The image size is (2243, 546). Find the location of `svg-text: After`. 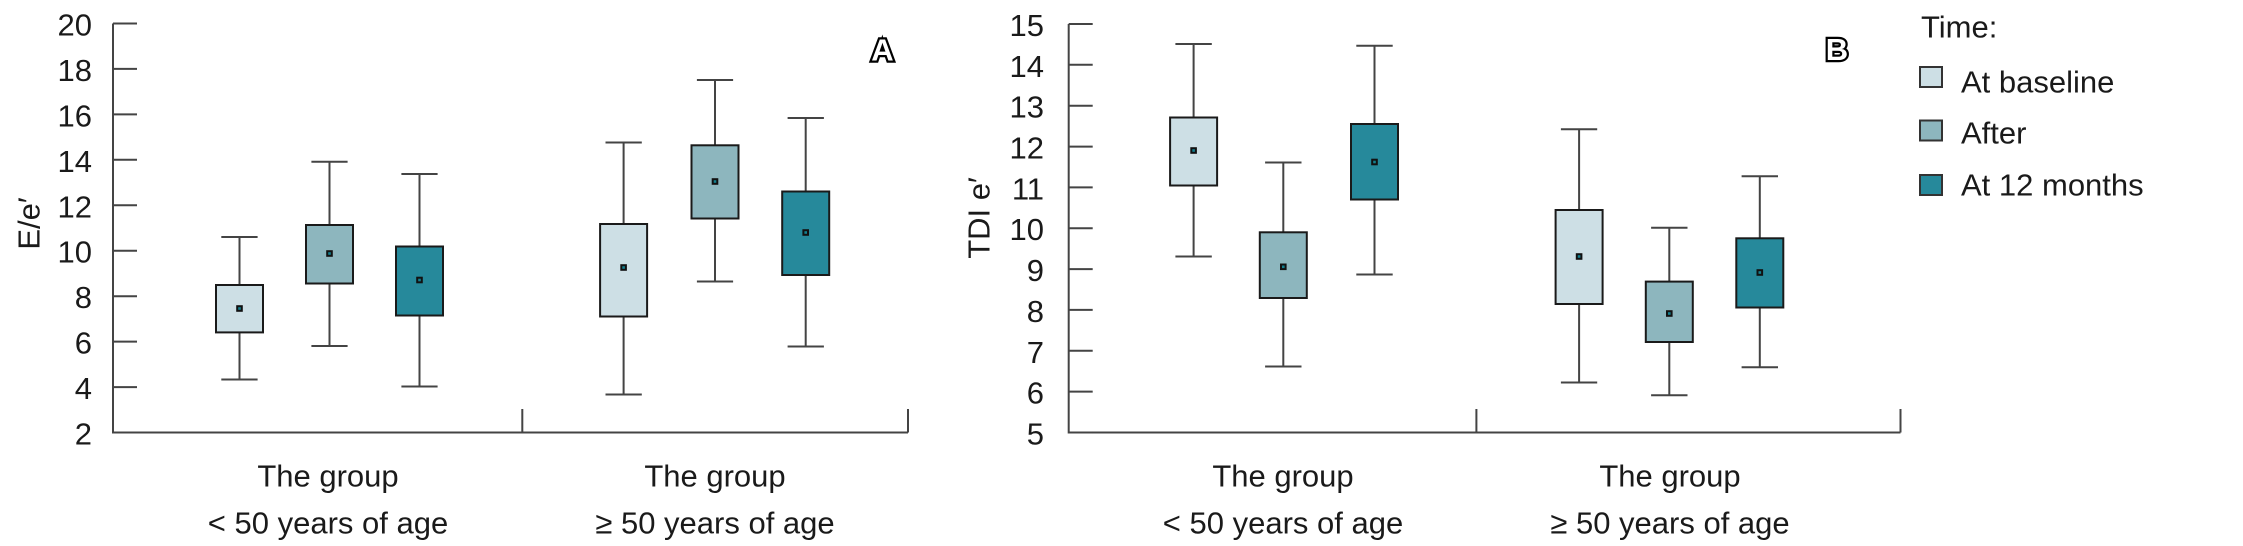

svg-text: After is located at coordinates (1993, 133).